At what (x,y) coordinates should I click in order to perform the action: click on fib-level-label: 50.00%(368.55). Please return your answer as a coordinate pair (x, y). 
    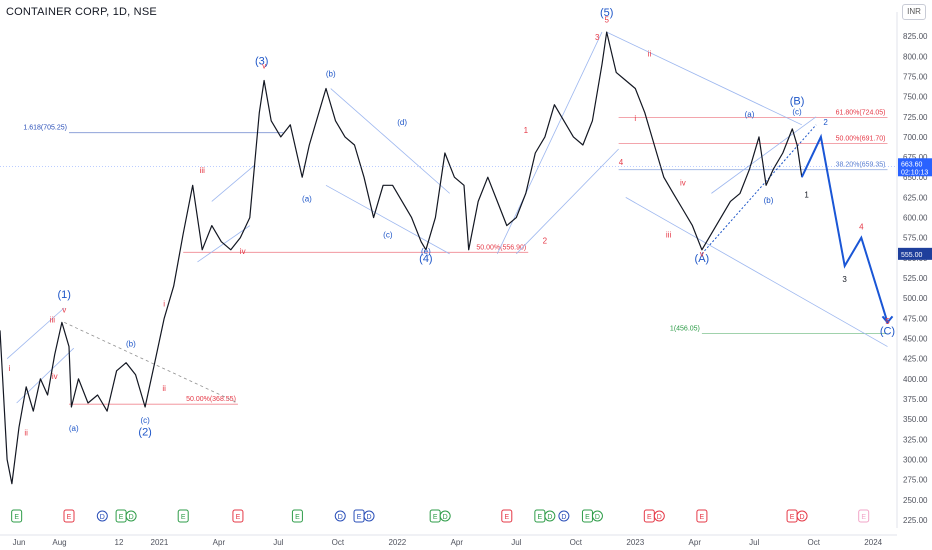
    Looking at the image, I should click on (211, 399).